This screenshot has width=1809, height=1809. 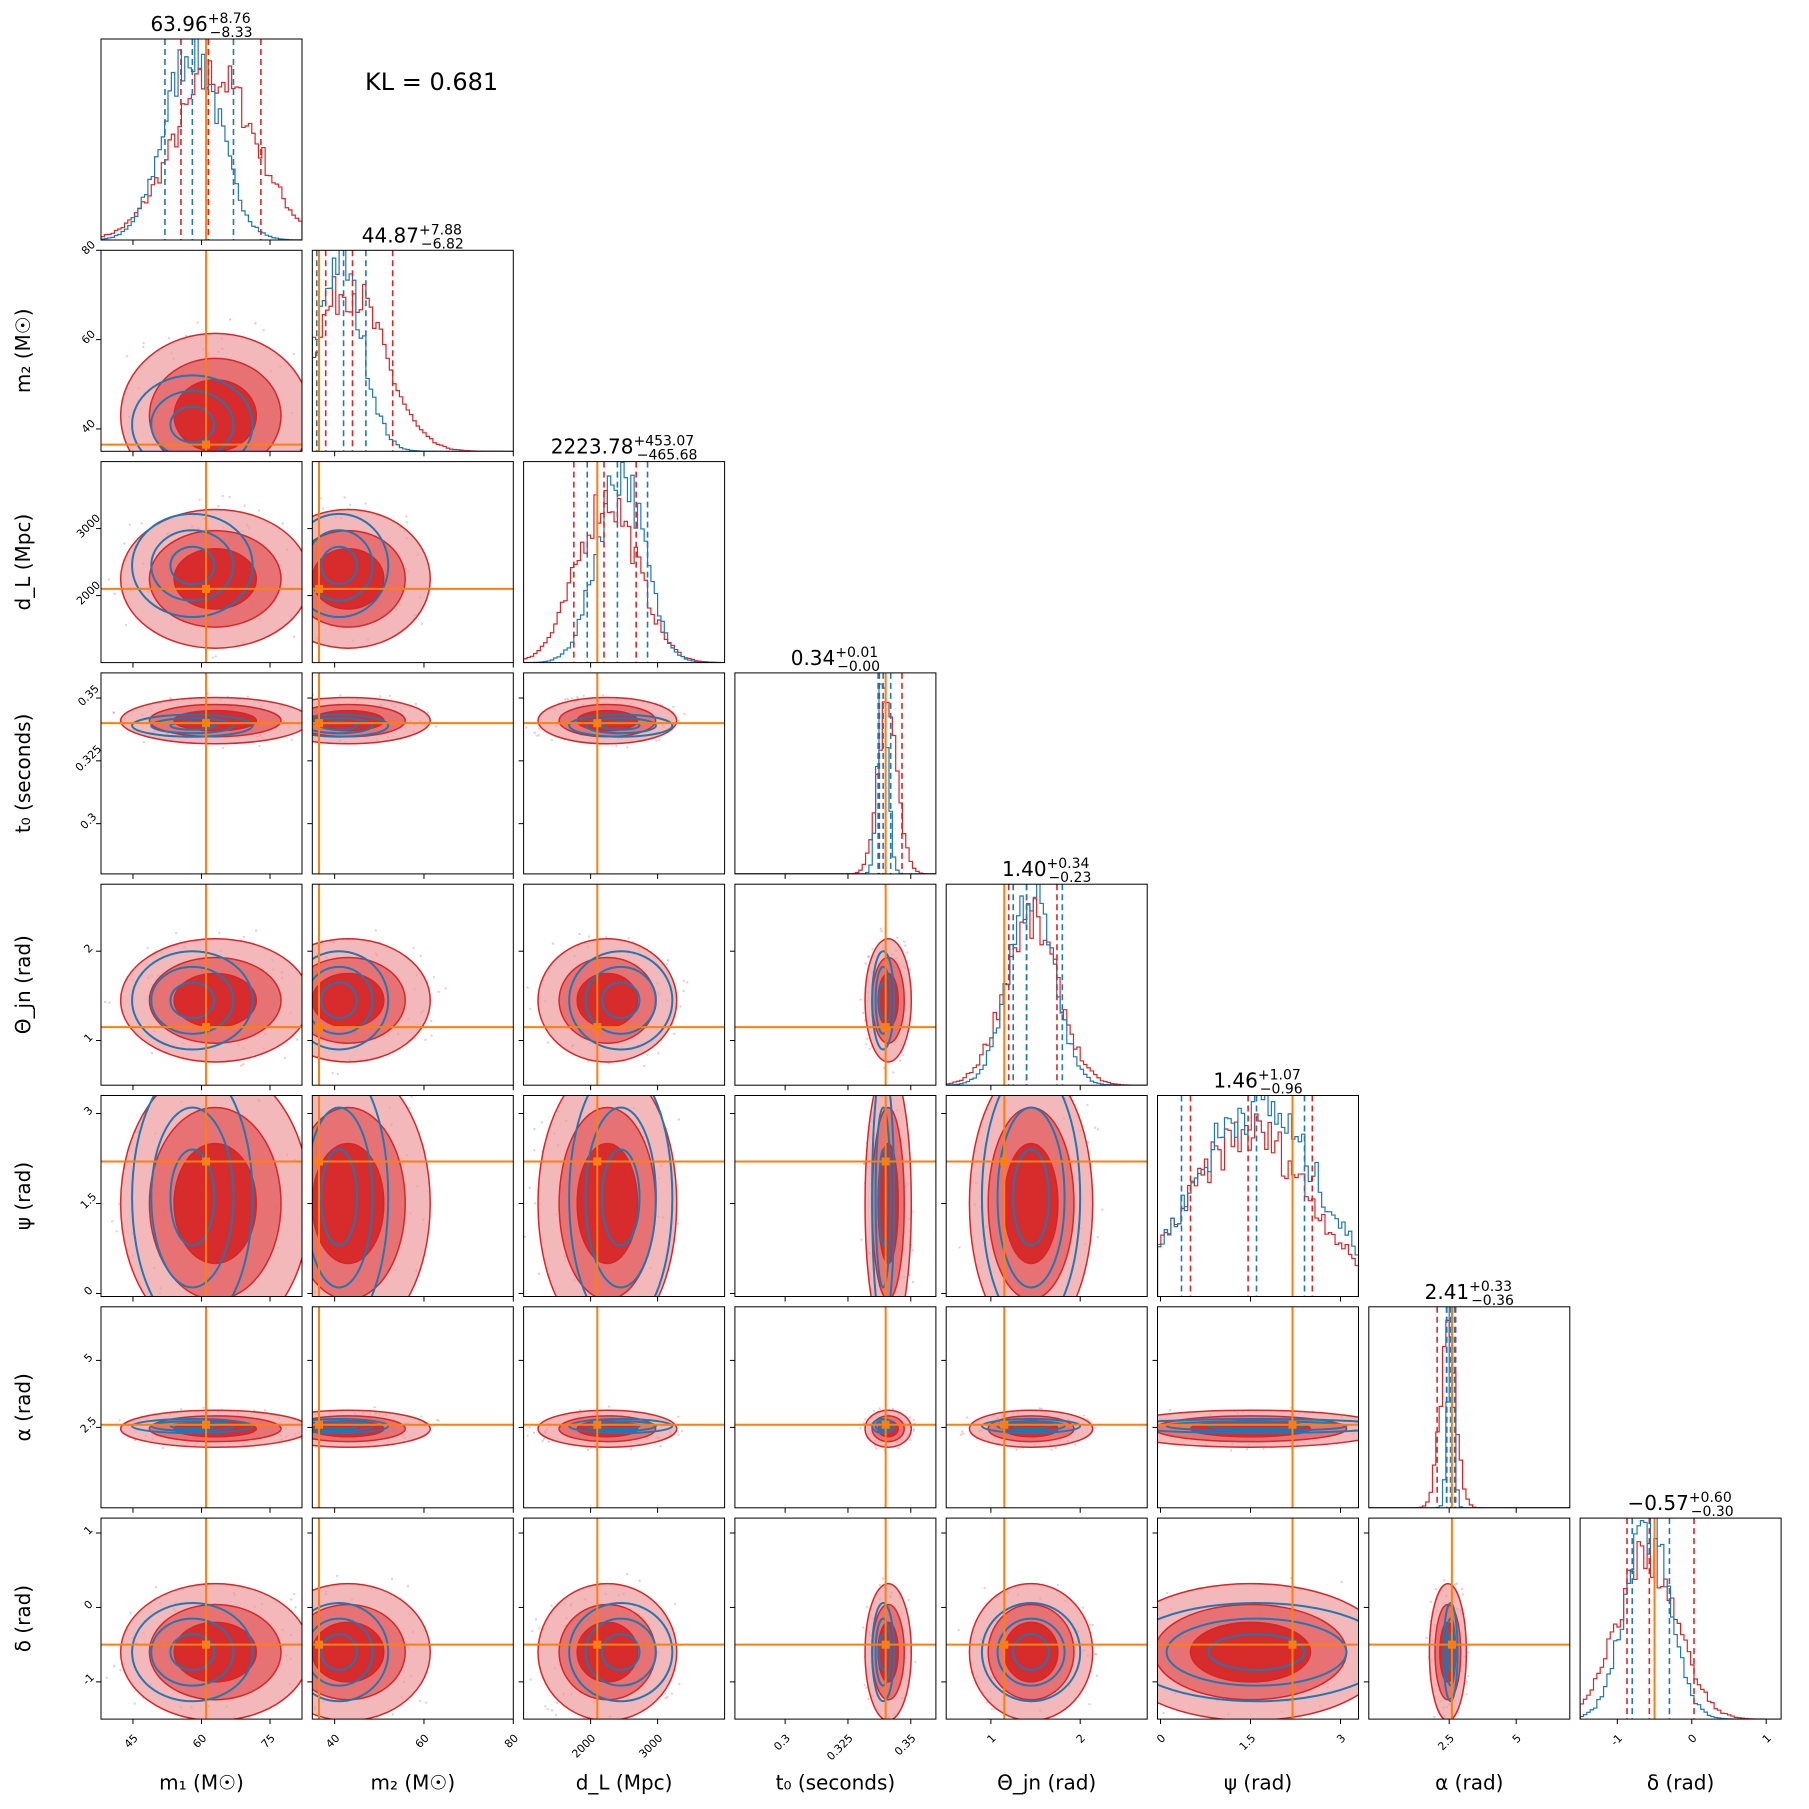 I want to click on histogram-panel: 2223.78+453.07 −465.68, so click(x=624, y=551).